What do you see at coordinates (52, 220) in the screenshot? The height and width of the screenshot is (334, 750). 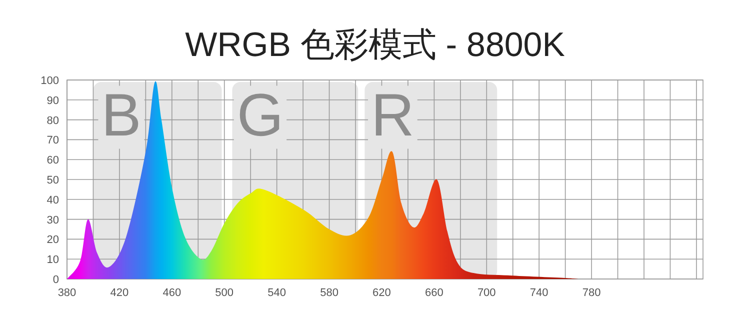 I see `y-tick-label: 30` at bounding box center [52, 220].